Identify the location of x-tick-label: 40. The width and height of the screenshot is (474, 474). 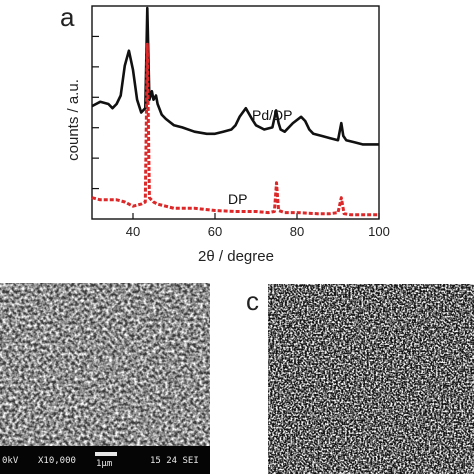
(133, 231).